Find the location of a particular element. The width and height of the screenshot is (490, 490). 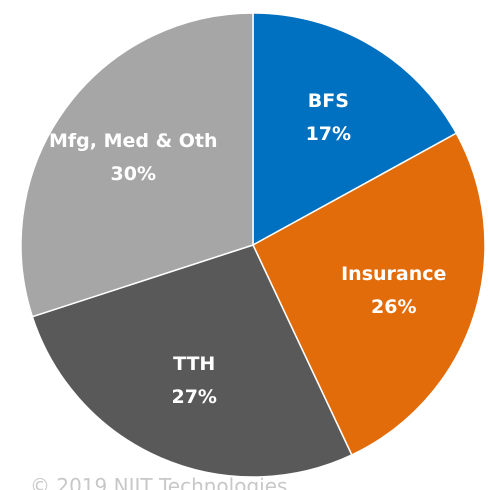

value-label: 27% is located at coordinates (194, 396).